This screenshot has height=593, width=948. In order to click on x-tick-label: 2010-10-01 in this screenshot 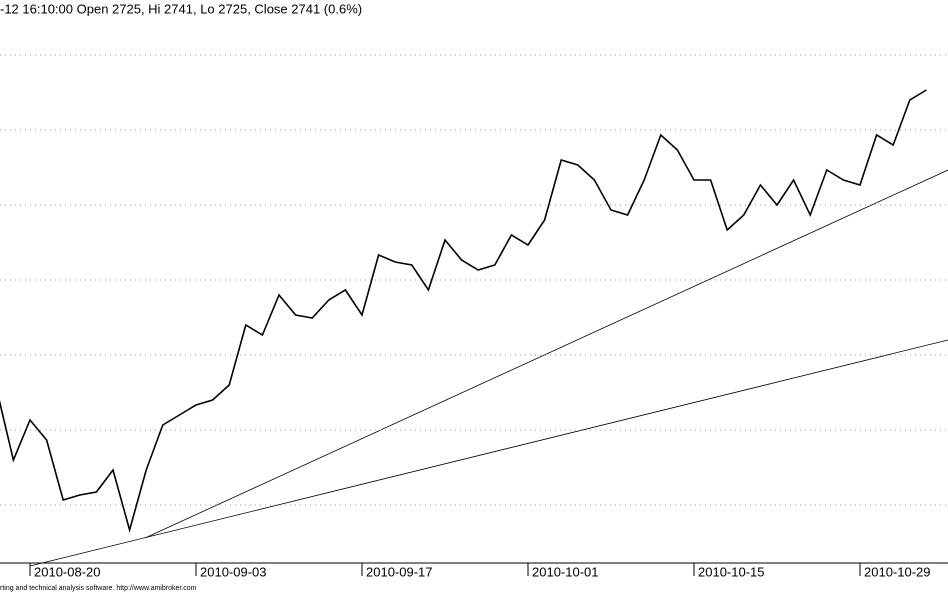, I will do `click(565, 571)`.